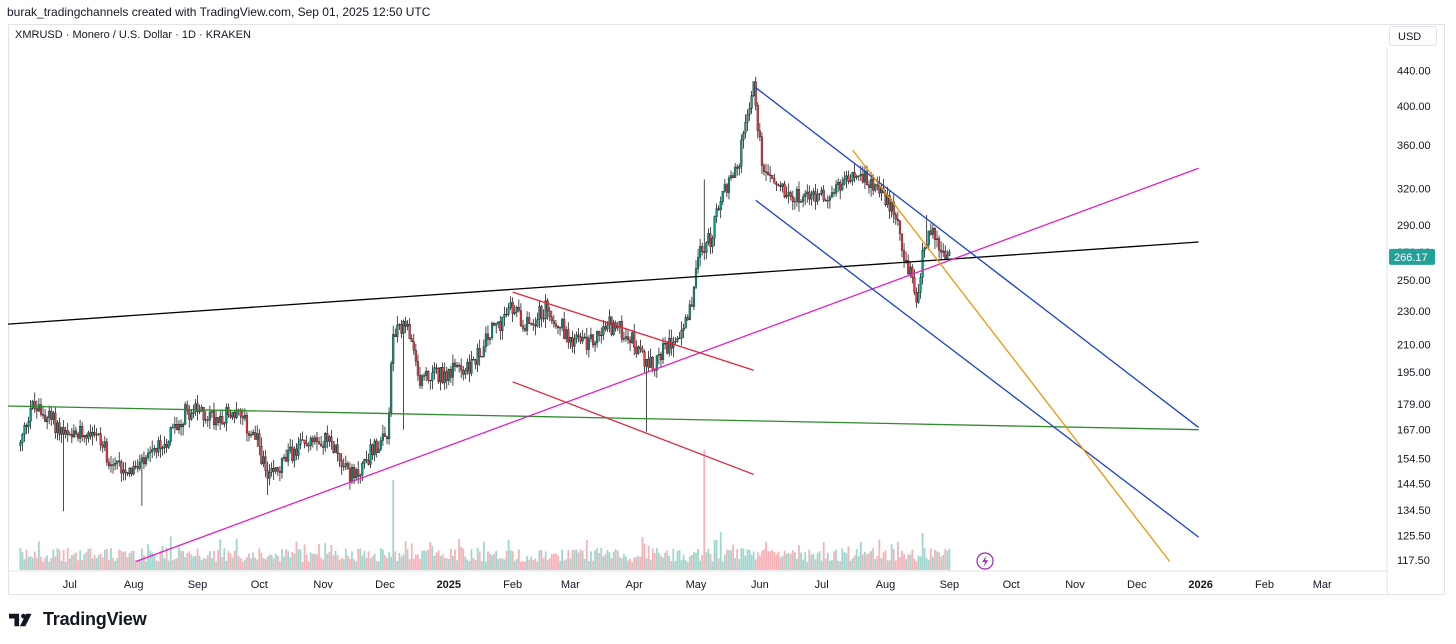 The height and width of the screenshot is (644, 1456). What do you see at coordinates (1414, 484) in the screenshot?
I see `price-tick-label: 144.50` at bounding box center [1414, 484].